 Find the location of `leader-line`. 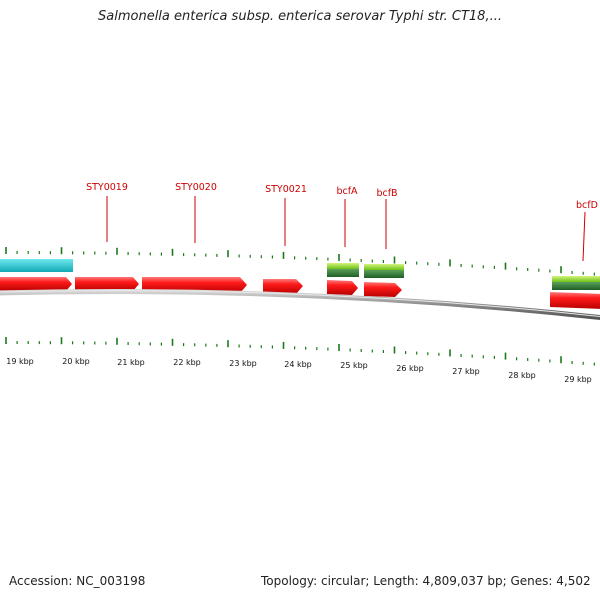

leader-line is located at coordinates (584, 236).